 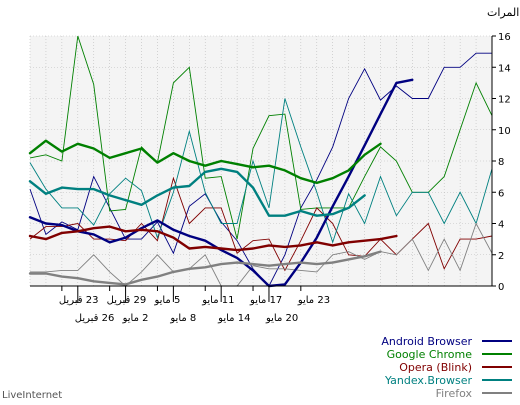 I want to click on y-tick-label: 0, so click(x=501, y=287).